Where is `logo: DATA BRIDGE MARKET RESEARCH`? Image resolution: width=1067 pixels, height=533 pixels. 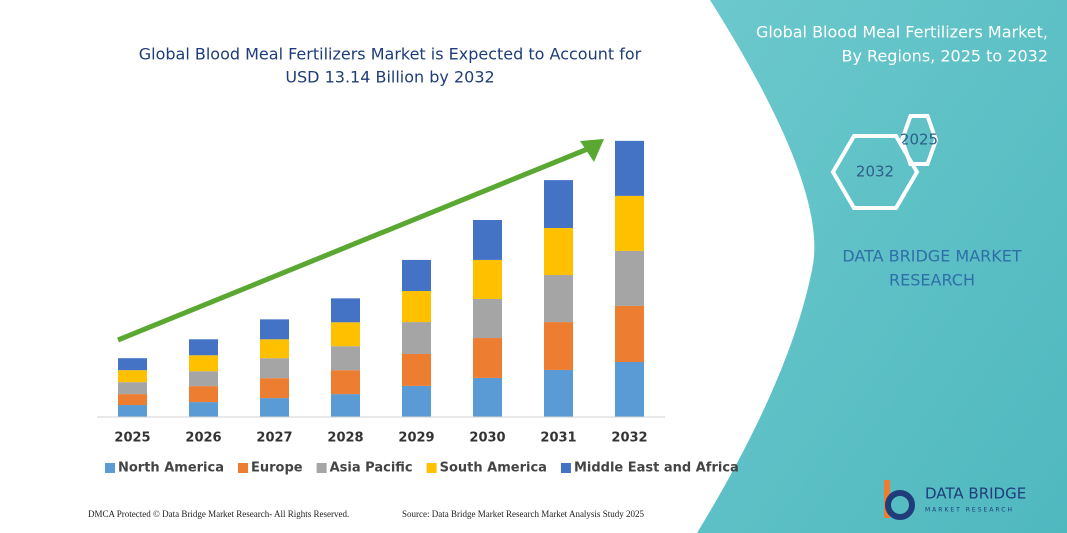
logo: DATA BRIDGE MARKET RESEARCH is located at coordinates (955, 500).